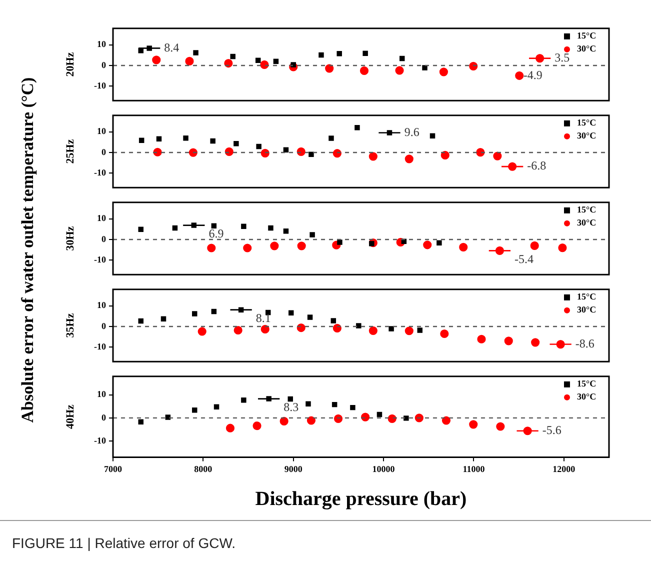  Describe the element at coordinates (70, 325) in the screenshot. I see `y-axis-title: 35Hz` at that location.